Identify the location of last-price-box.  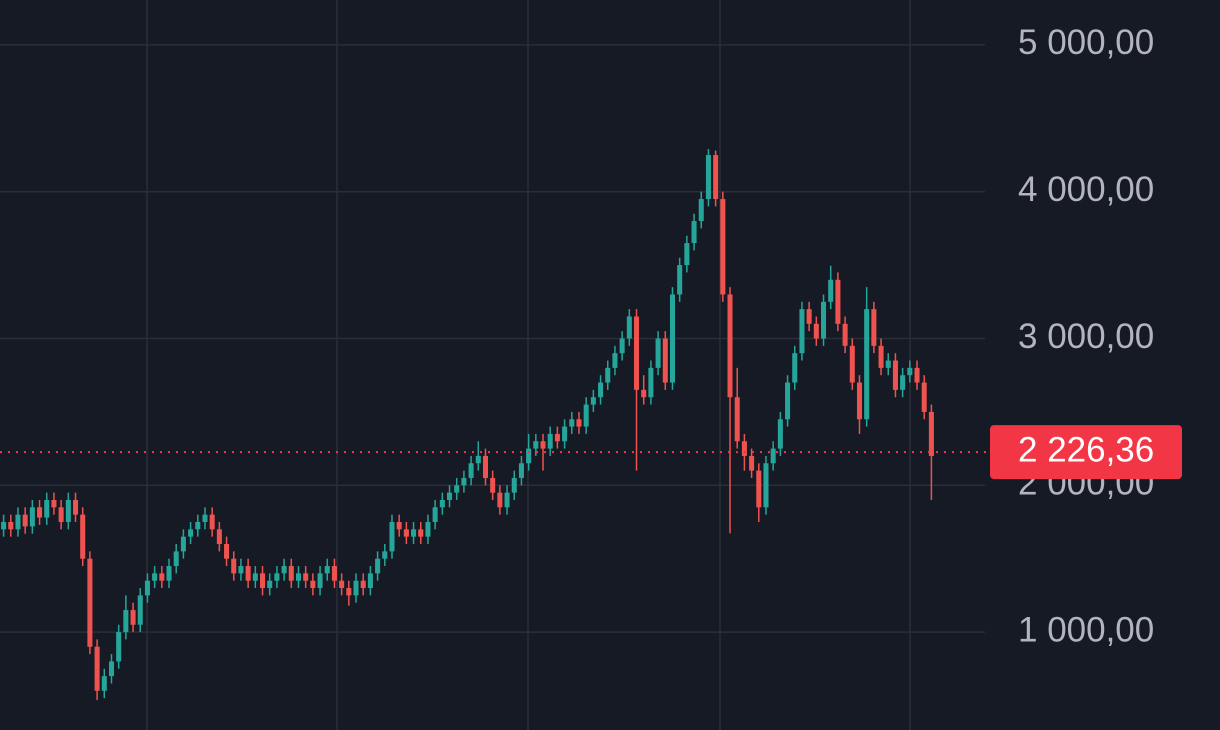
(1086, 452).